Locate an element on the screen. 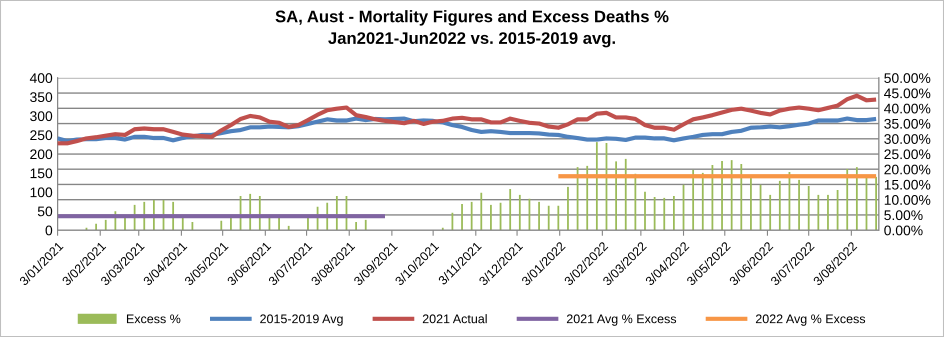  y2-tick-label: 50.00% is located at coordinates (907, 78).